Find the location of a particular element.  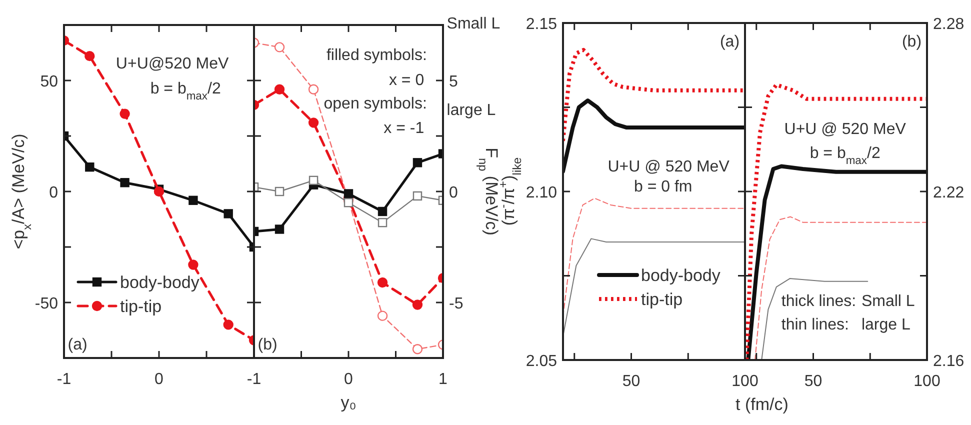

annotation: x = -1 is located at coordinates (404, 129).